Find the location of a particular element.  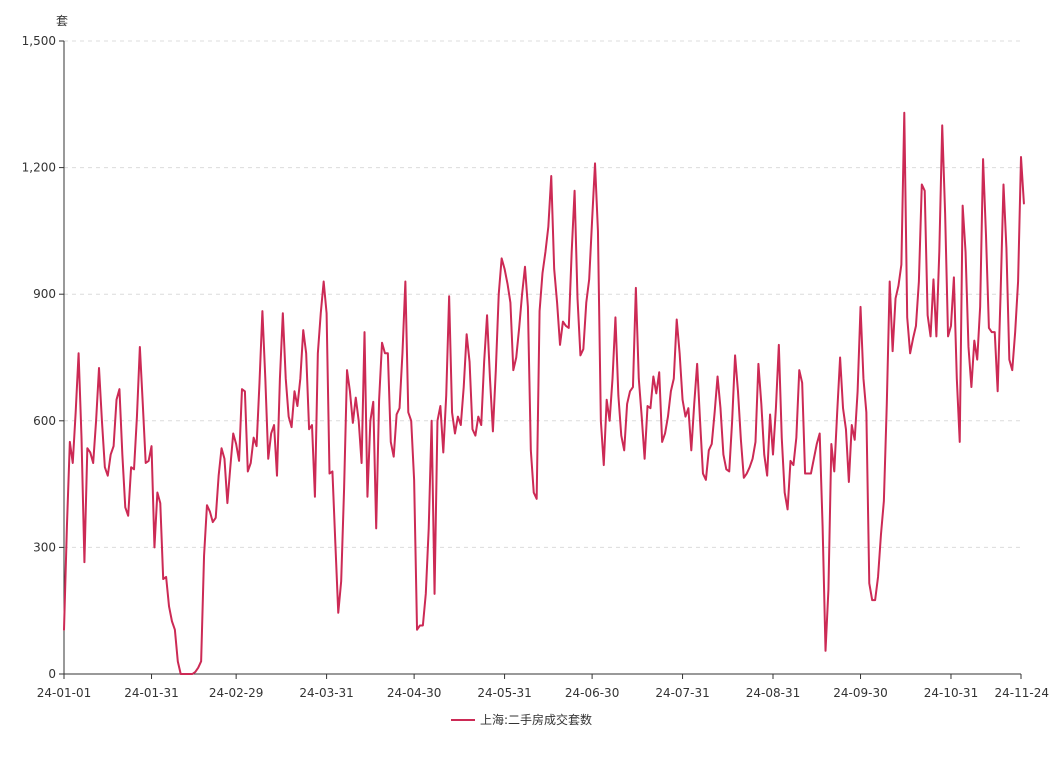

x-tick-label: 24-11-24 is located at coordinates (1022, 693).